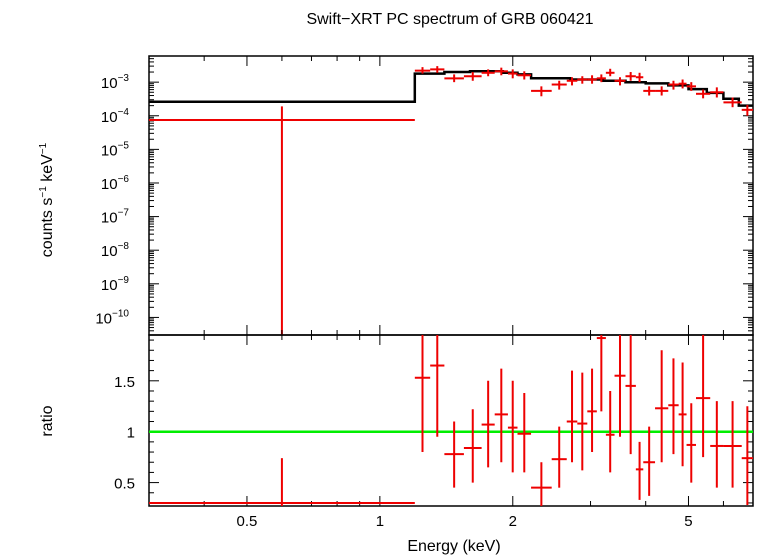 The height and width of the screenshot is (556, 758). What do you see at coordinates (124, 78) in the screenshot?
I see `y-tick-exponent: −3` at bounding box center [124, 78].